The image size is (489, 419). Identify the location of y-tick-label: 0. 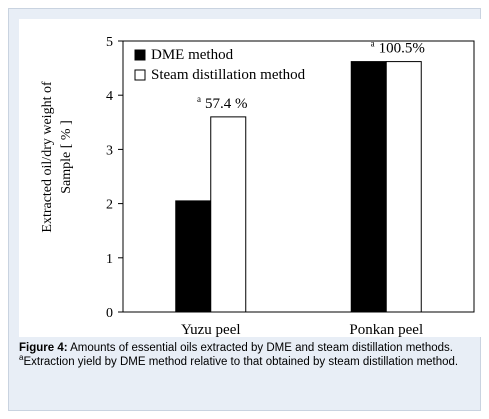
(109, 313).